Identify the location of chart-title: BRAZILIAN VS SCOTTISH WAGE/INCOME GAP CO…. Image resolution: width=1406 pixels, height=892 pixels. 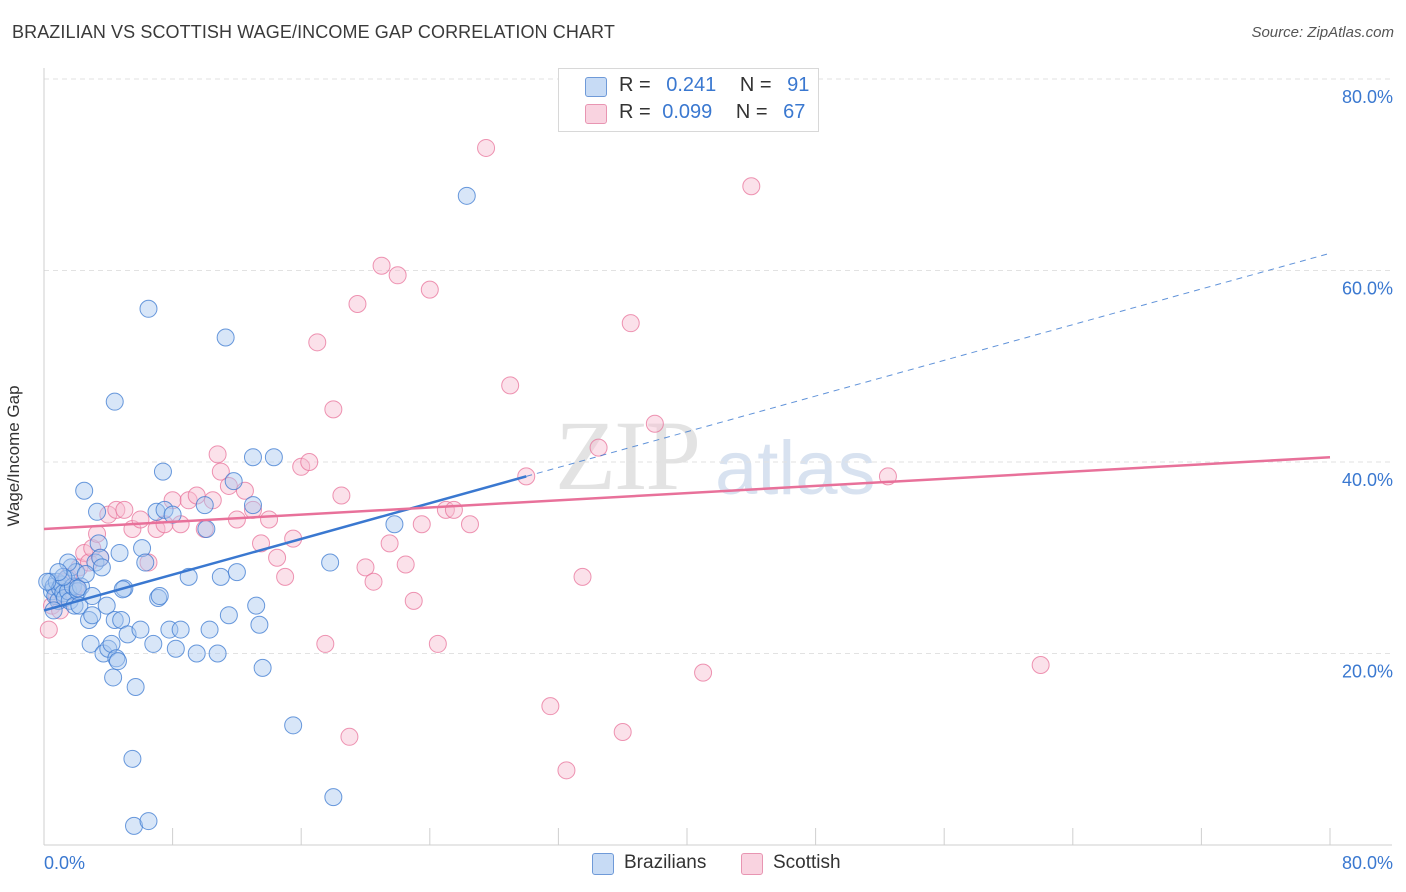
(313, 32).